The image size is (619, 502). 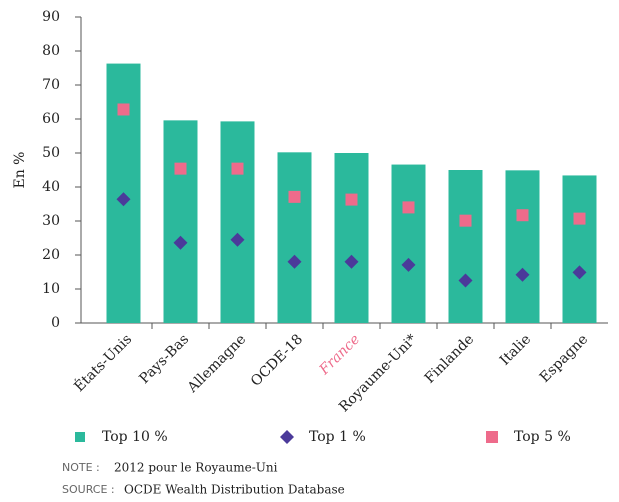 What do you see at coordinates (196, 468) in the screenshot?
I see `note: 2012 pour le Royaume-Uni` at bounding box center [196, 468].